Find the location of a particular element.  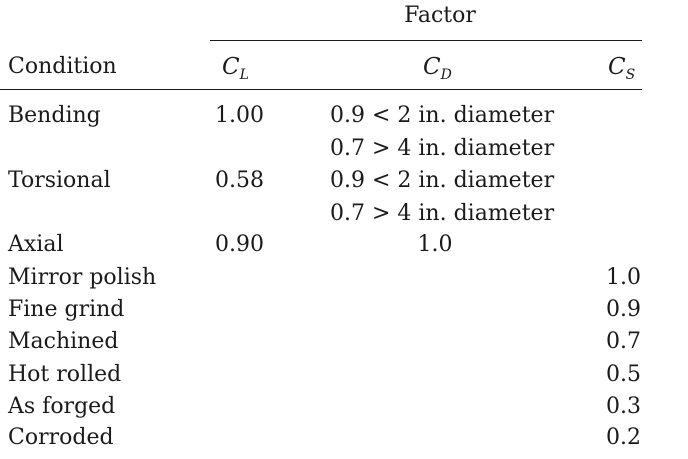

cd-symbol: C is located at coordinates (432, 67).